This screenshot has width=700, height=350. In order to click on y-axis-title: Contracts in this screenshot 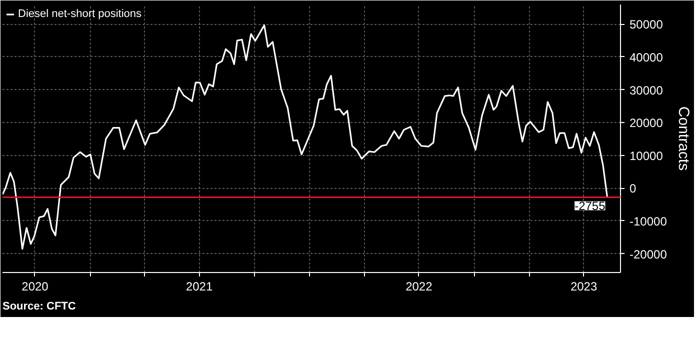, I will do `click(683, 138)`.